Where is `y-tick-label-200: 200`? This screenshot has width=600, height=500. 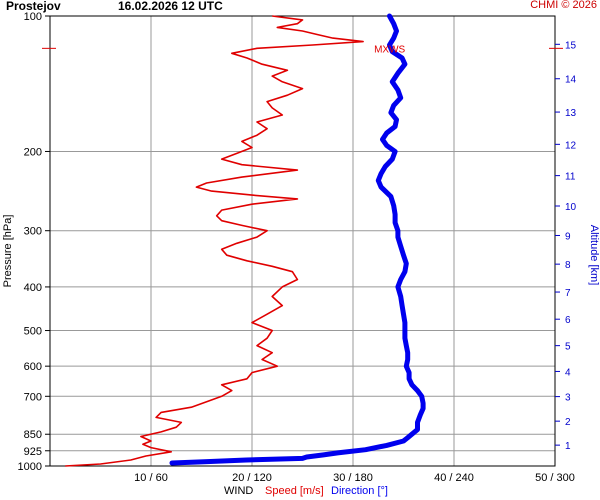 y-tick-label-200: 200 is located at coordinates (33, 152).